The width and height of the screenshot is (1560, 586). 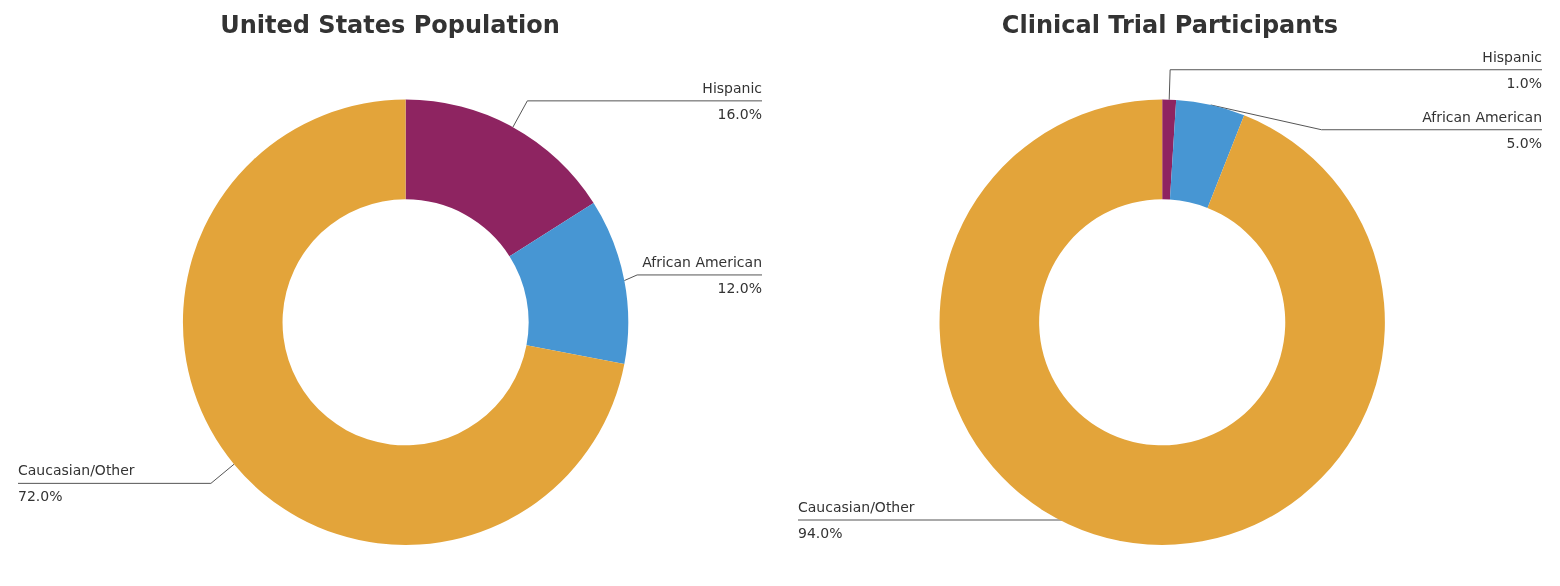 I want to click on data-label: 94.0%, so click(x=820, y=533).